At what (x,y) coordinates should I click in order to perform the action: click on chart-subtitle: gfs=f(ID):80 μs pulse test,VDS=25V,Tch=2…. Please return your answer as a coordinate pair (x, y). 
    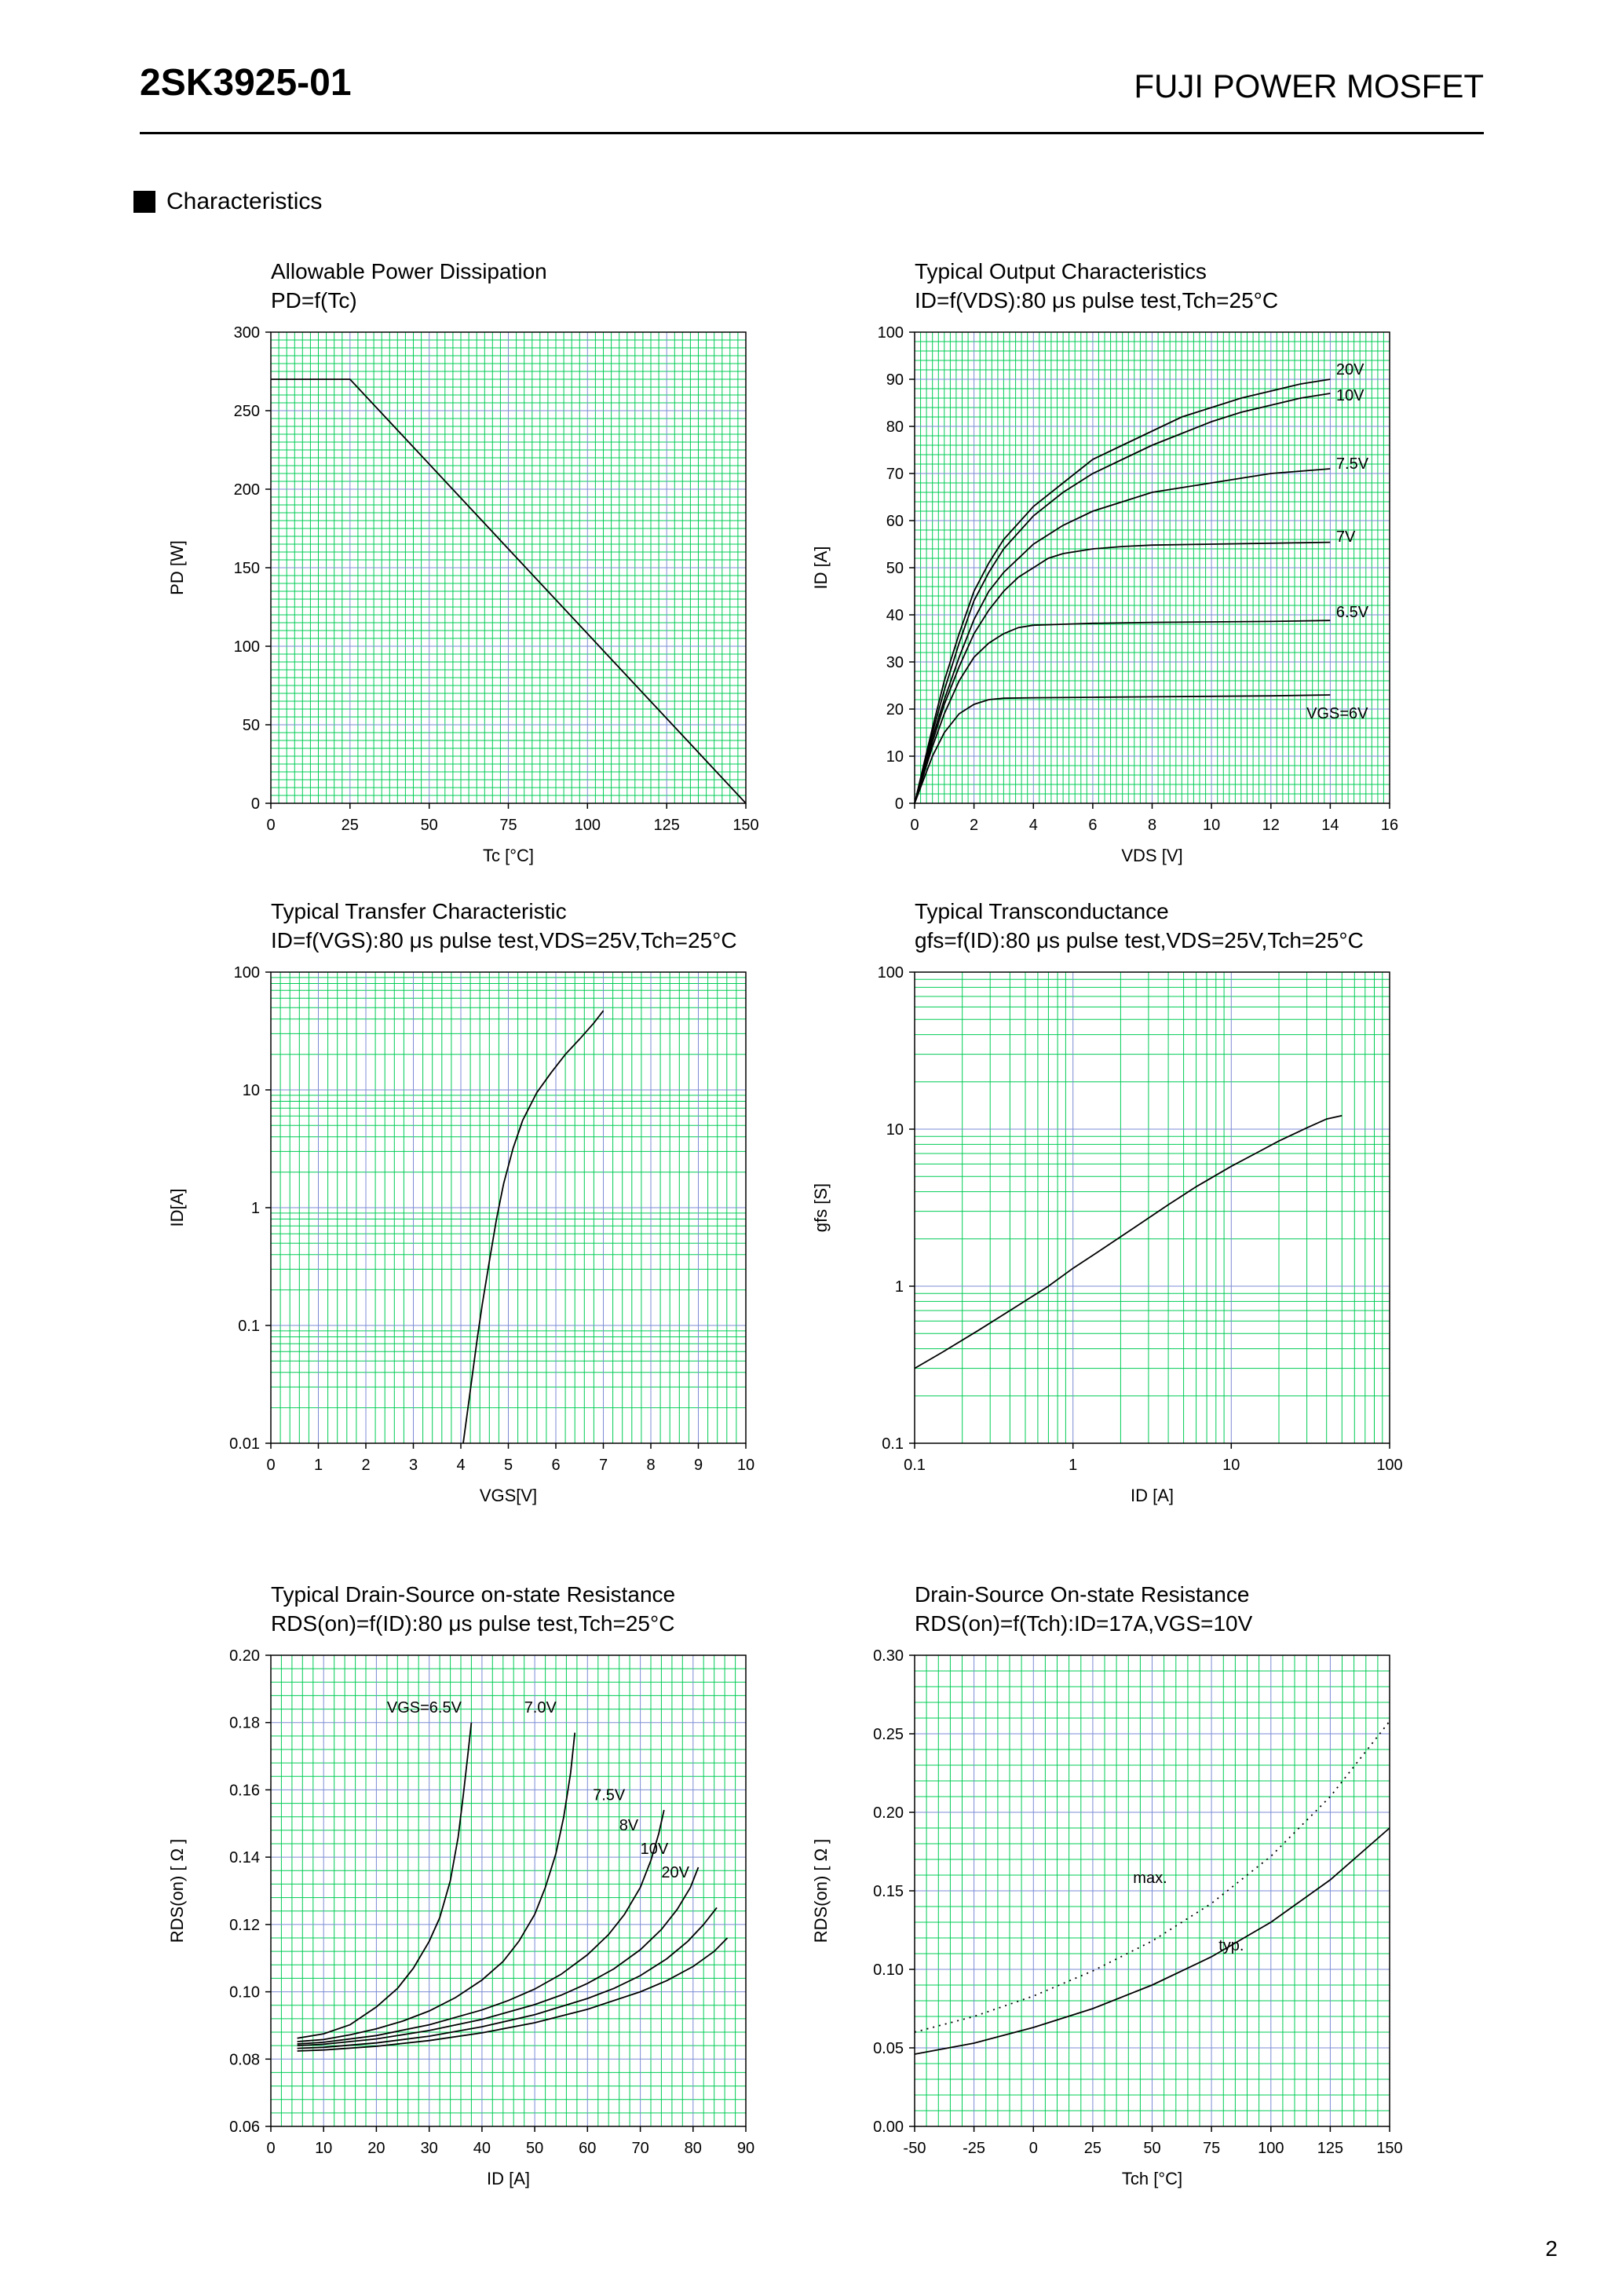
    Looking at the image, I should click on (1139, 940).